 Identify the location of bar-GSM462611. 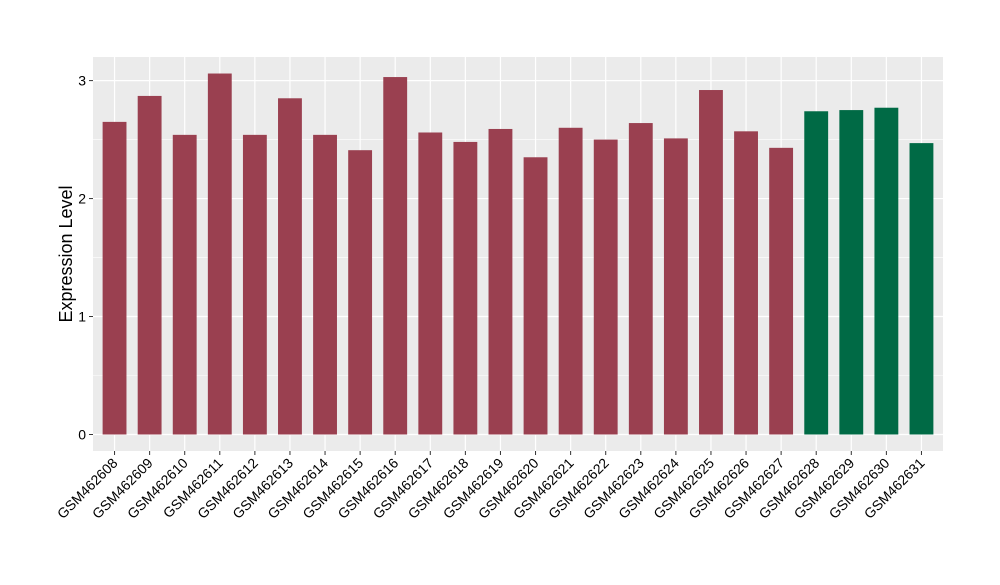
(219, 254).